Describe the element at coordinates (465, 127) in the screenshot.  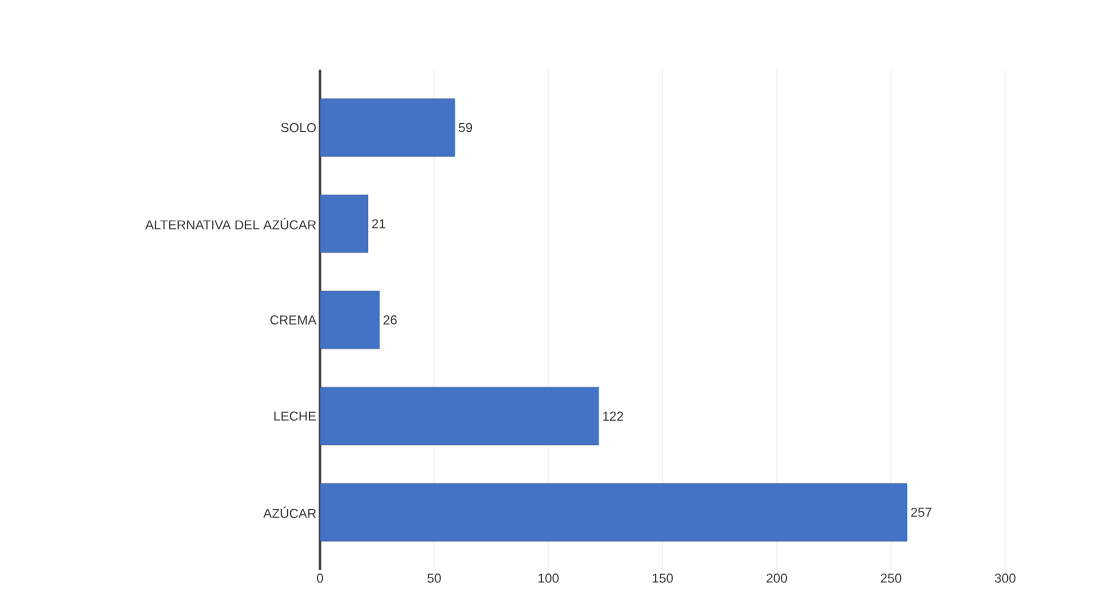
I see `data-label: 59` at that location.